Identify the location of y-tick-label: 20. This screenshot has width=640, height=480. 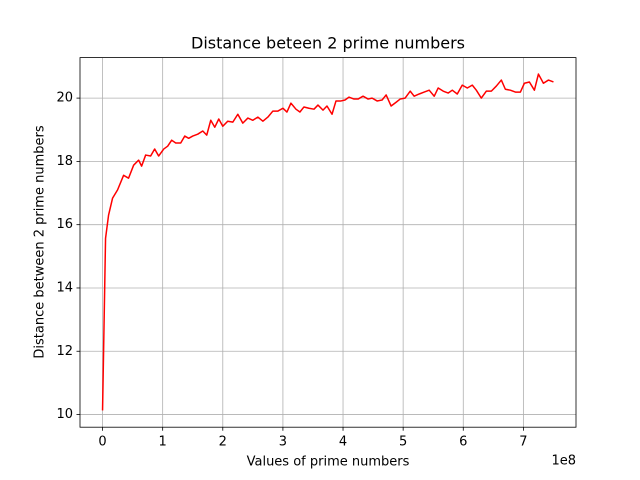
(64, 98).